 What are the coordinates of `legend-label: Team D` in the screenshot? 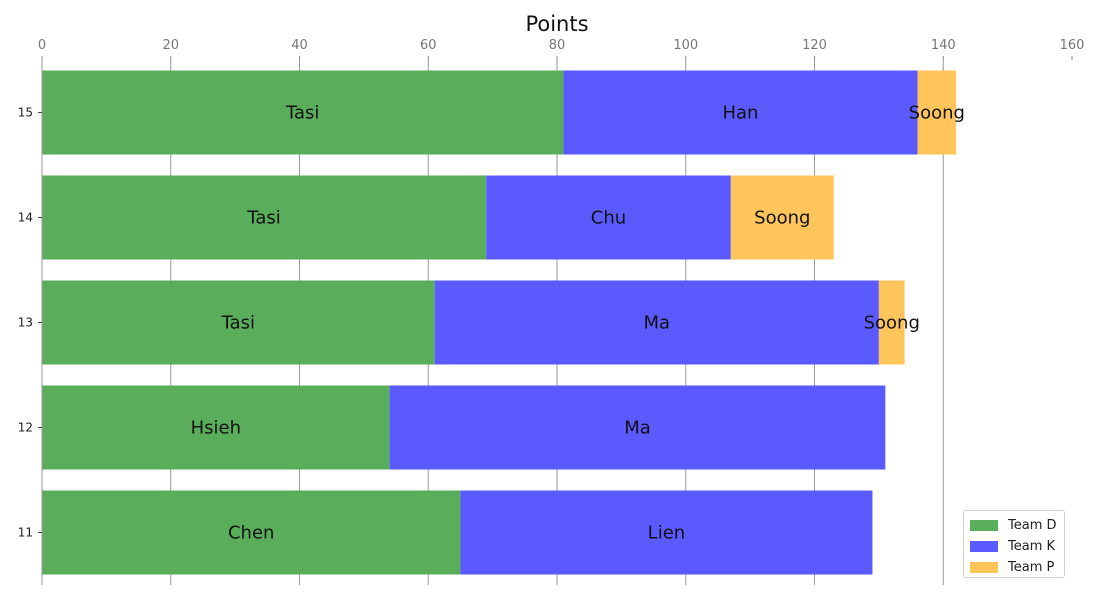 It's located at (1032, 525).